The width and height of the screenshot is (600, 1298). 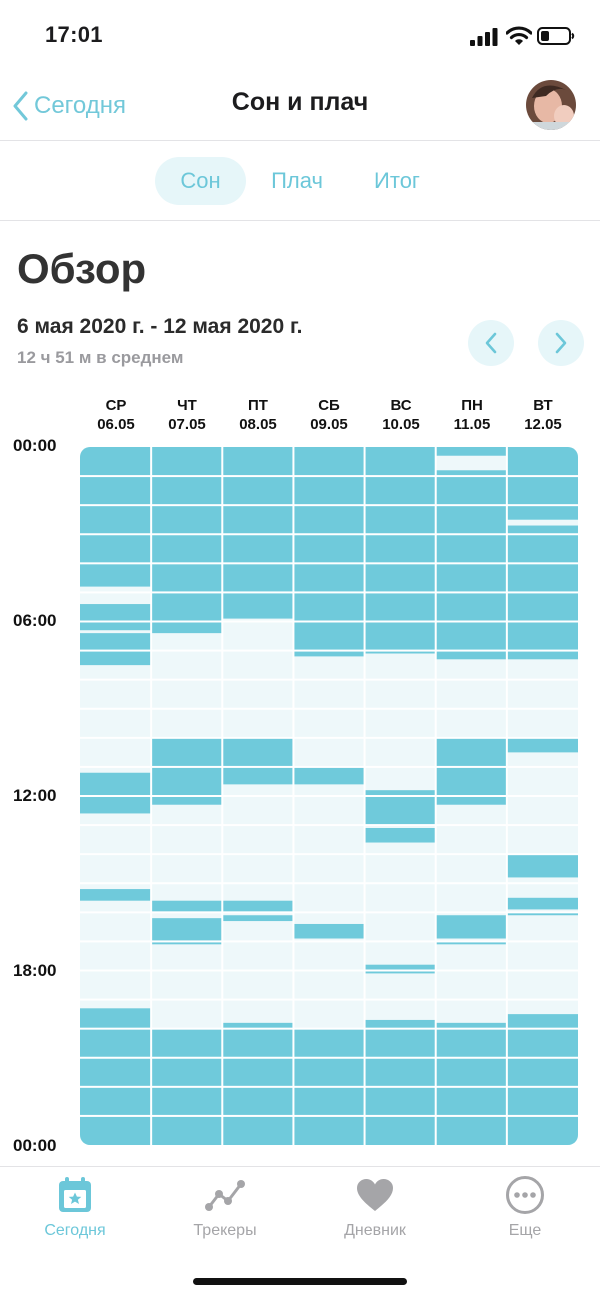 I want to click on tab-diary: Дневник, so click(x=375, y=1206).